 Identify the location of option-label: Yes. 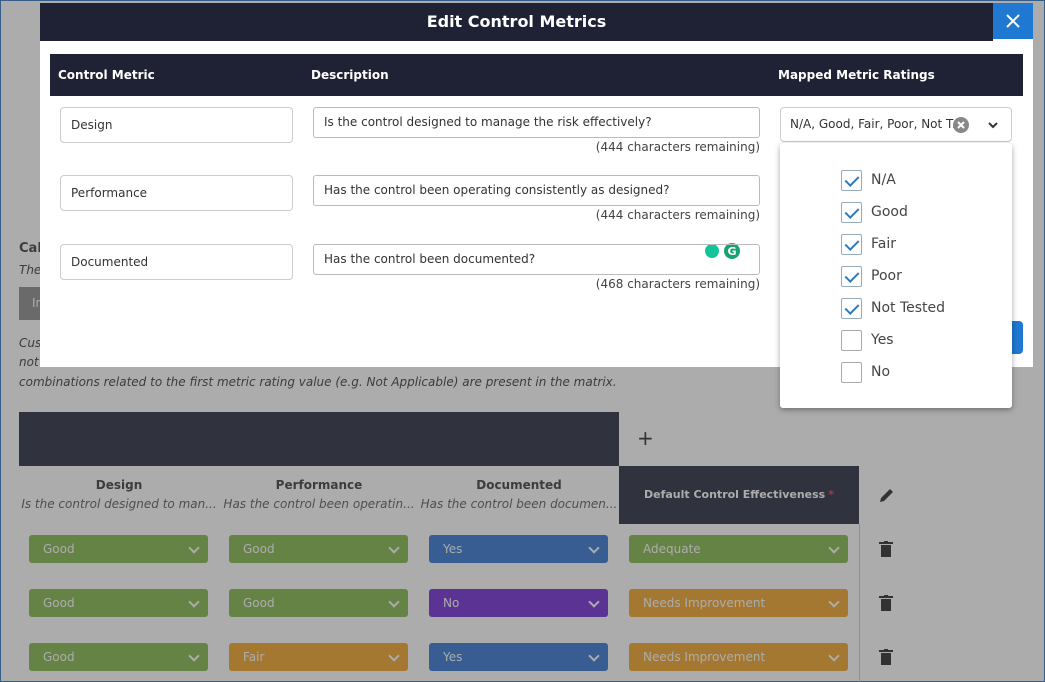
(882, 340).